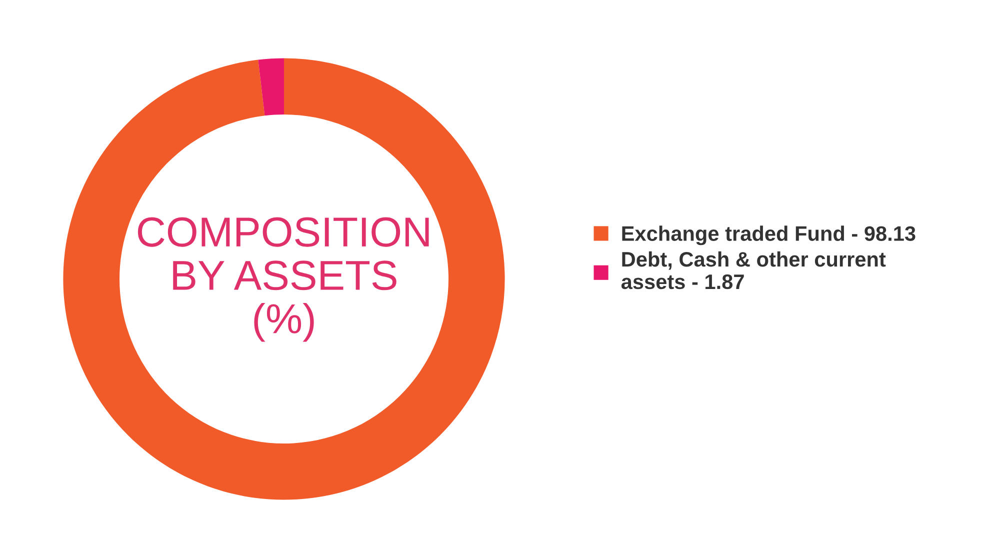  Describe the element at coordinates (283, 279) in the screenshot. I see `text: COMPOSITION BY ASSETS (%)` at that location.